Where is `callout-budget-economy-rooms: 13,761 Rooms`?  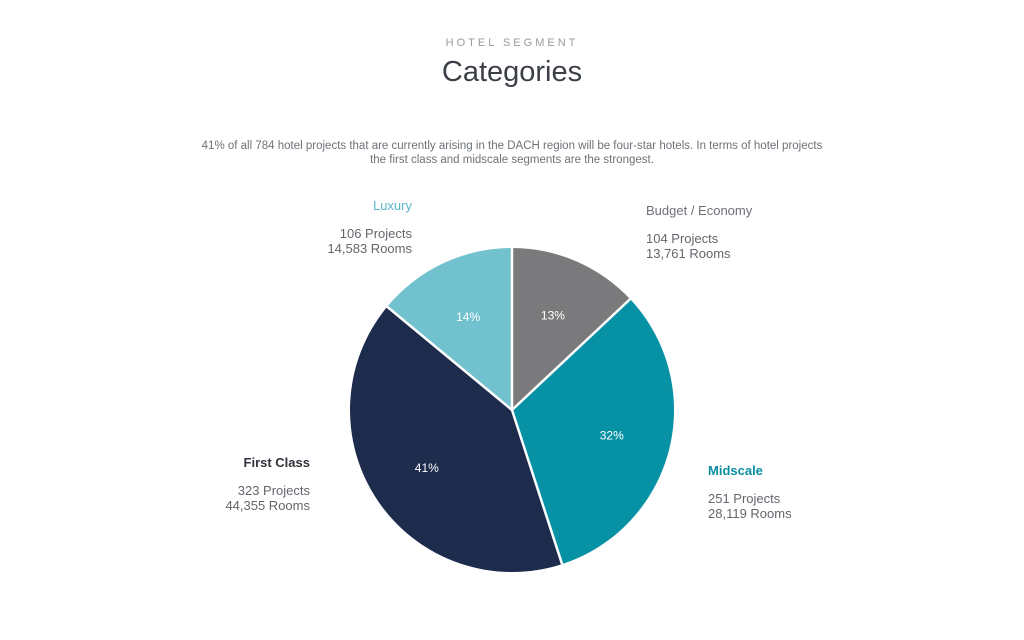
callout-budget-economy-rooms: 13,761 Rooms is located at coordinates (688, 253).